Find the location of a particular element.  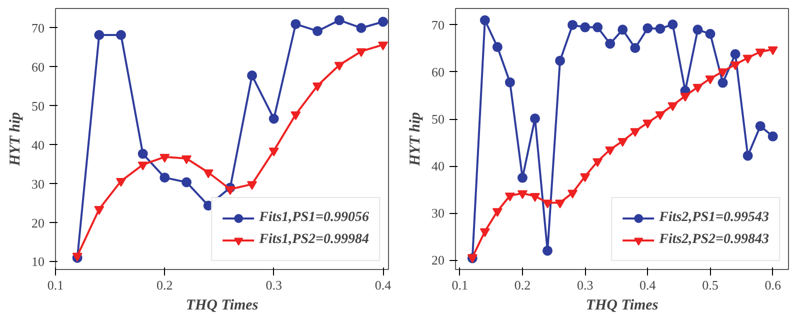

legend-label: Fits2,PS1=0.99543 is located at coordinates (714, 218).